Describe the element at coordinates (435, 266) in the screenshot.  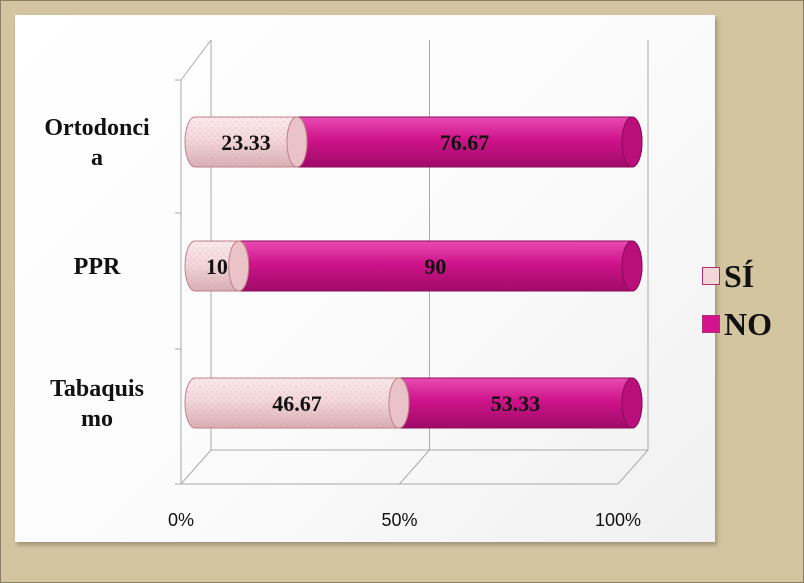
I see `data-label-no-1: 90` at that location.